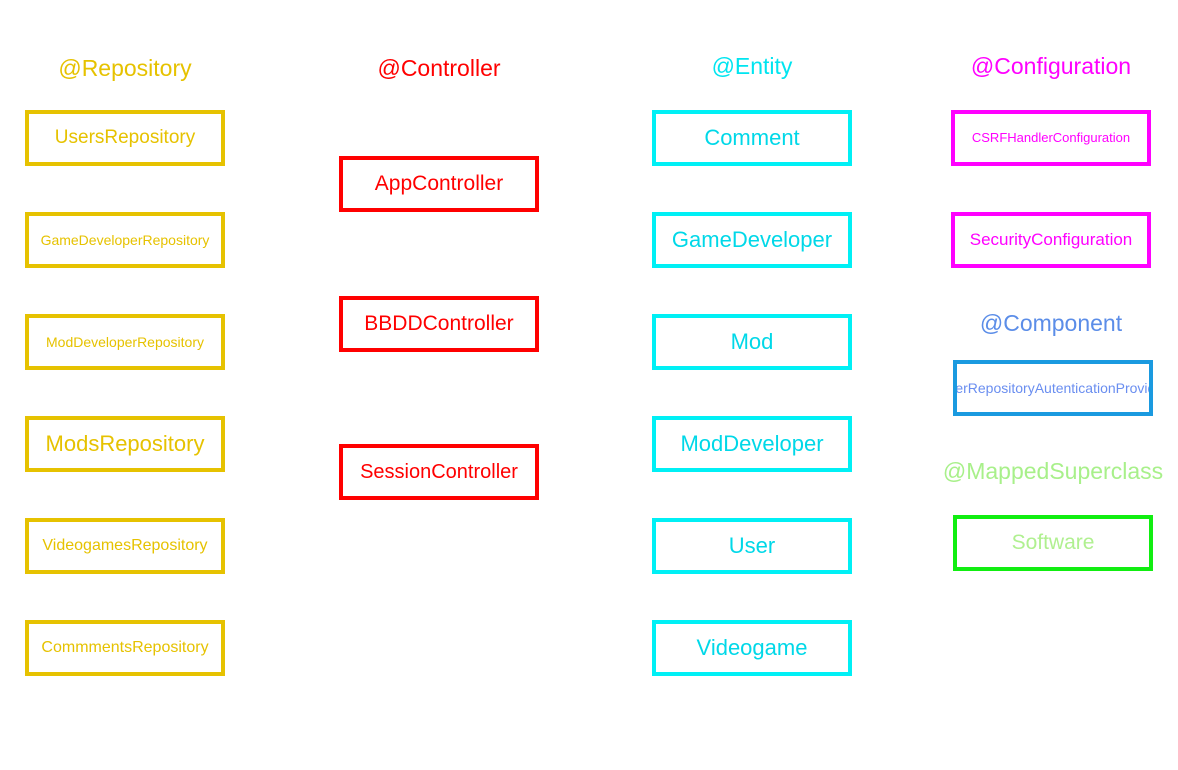 The height and width of the screenshot is (770, 1178). I want to click on session-controller-box: SessionController, so click(439, 472).